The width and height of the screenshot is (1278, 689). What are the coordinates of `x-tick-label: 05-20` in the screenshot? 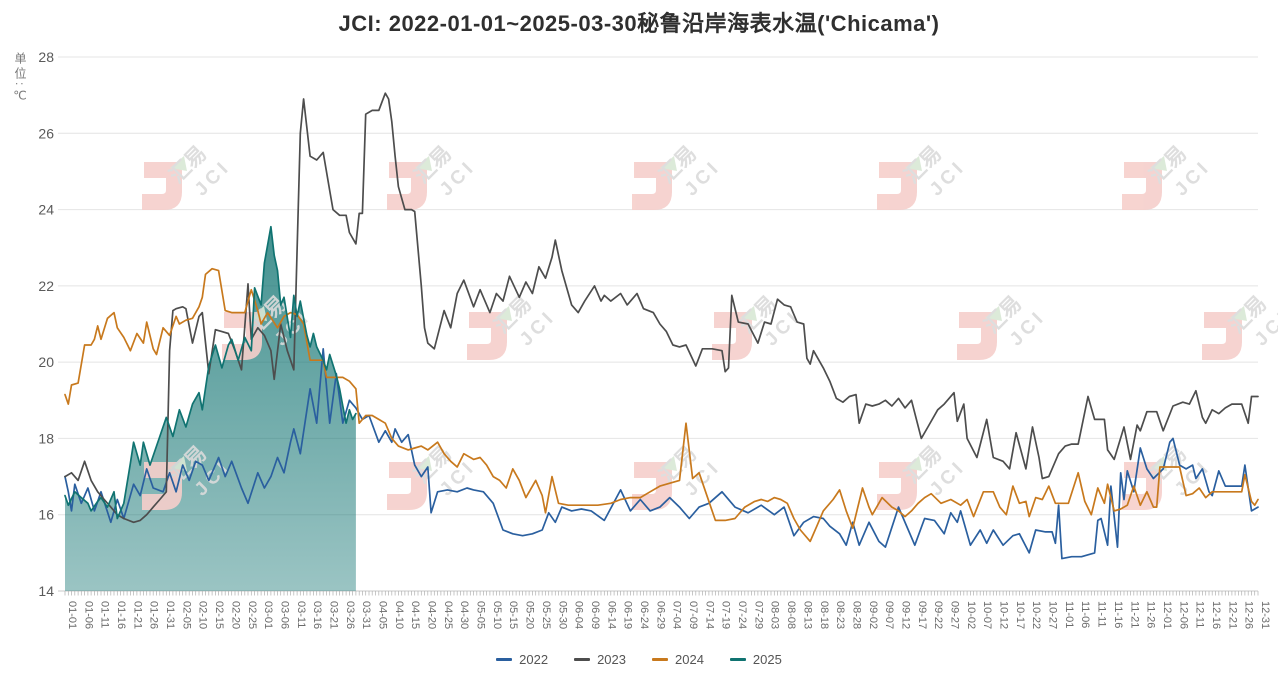 It's located at (530, 615).